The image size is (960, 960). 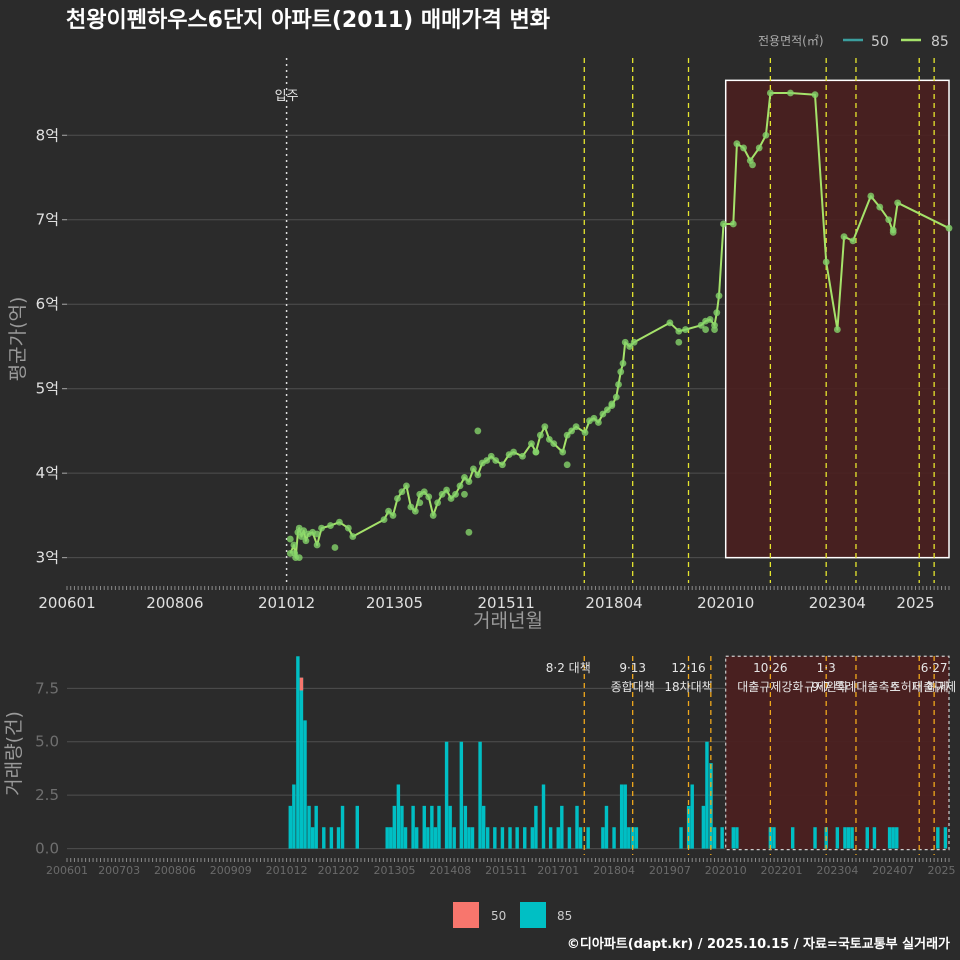 I want to click on legend-title: 전용면적(㎡), so click(x=791, y=41).